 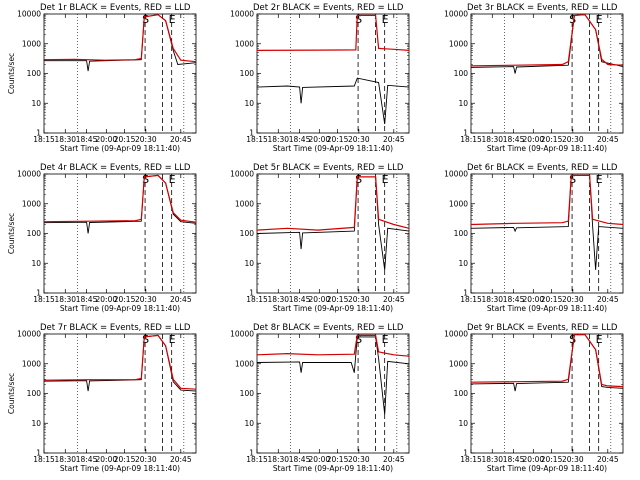 I want to click on y-axis-label: Counts/sec, so click(x=11, y=233).